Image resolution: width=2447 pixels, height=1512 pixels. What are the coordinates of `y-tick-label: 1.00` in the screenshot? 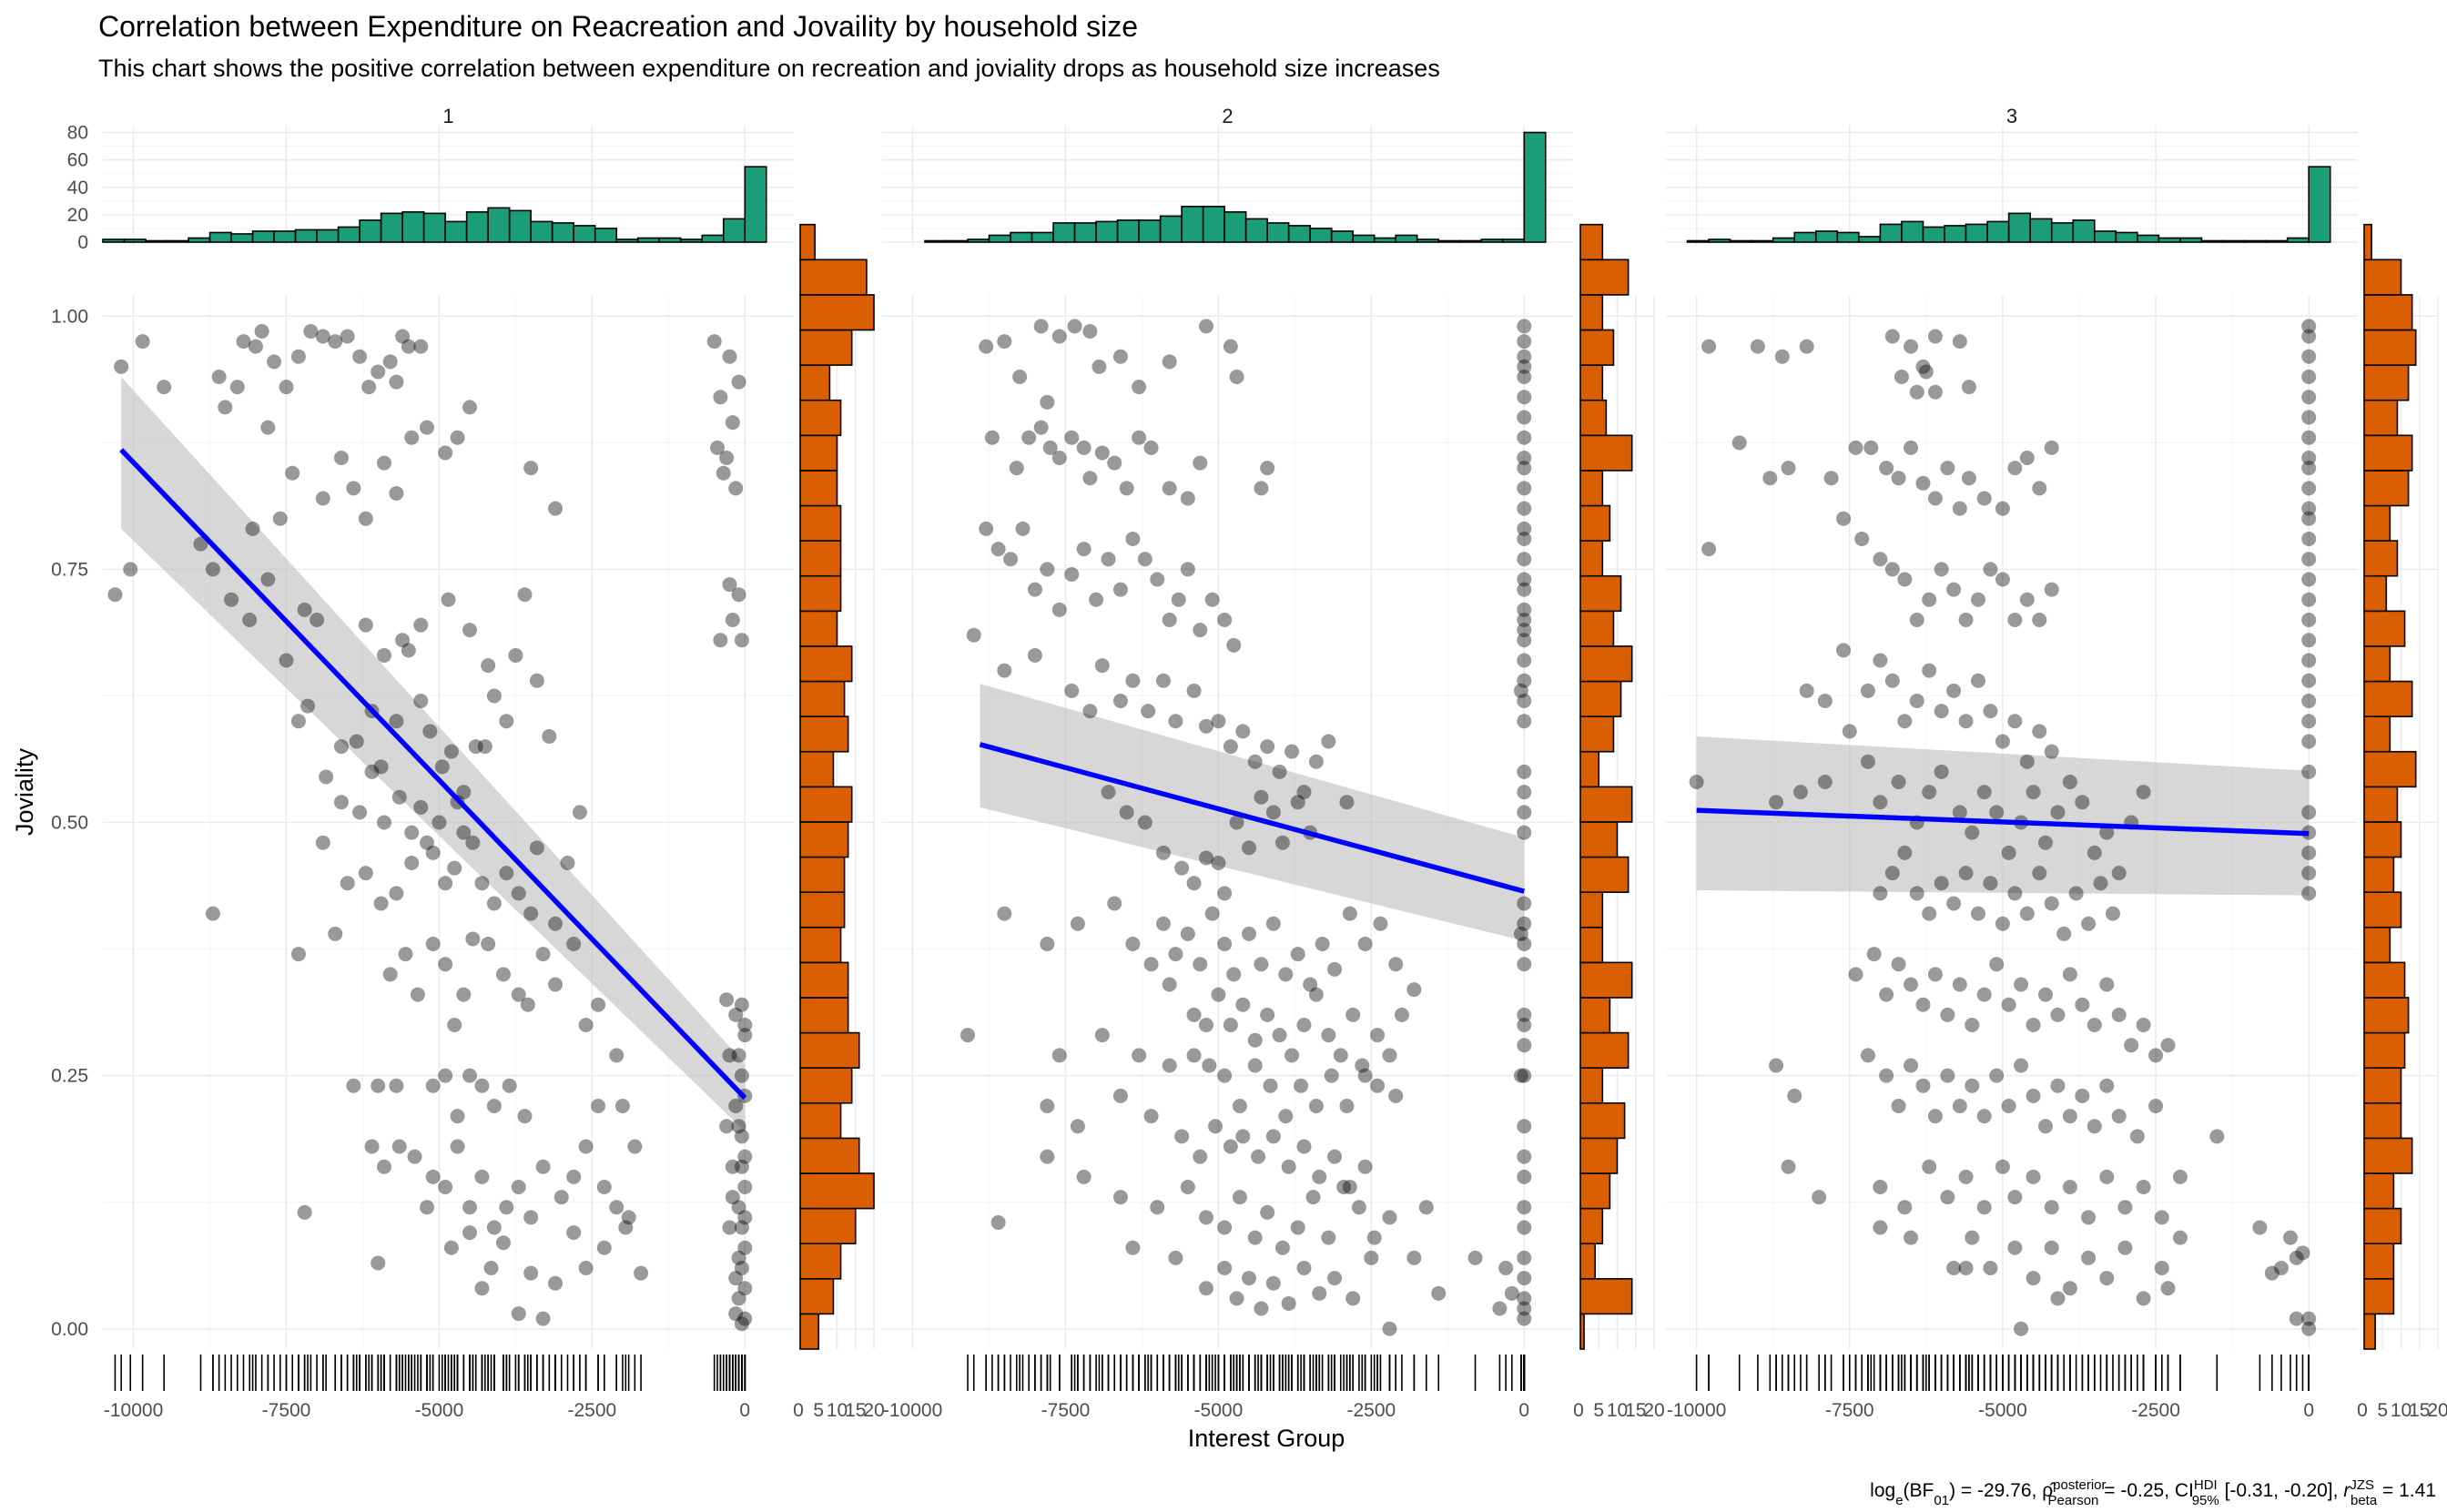 It's located at (69, 316).